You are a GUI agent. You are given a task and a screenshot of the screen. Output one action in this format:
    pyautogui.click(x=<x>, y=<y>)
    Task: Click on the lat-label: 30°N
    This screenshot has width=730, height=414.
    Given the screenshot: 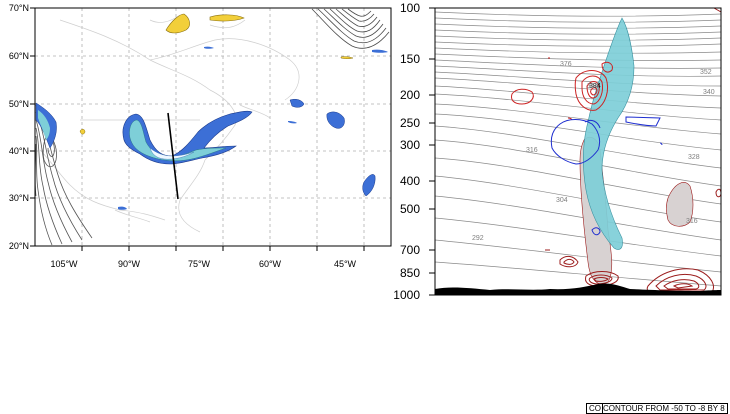 What is the action you would take?
    pyautogui.click(x=19, y=198)
    